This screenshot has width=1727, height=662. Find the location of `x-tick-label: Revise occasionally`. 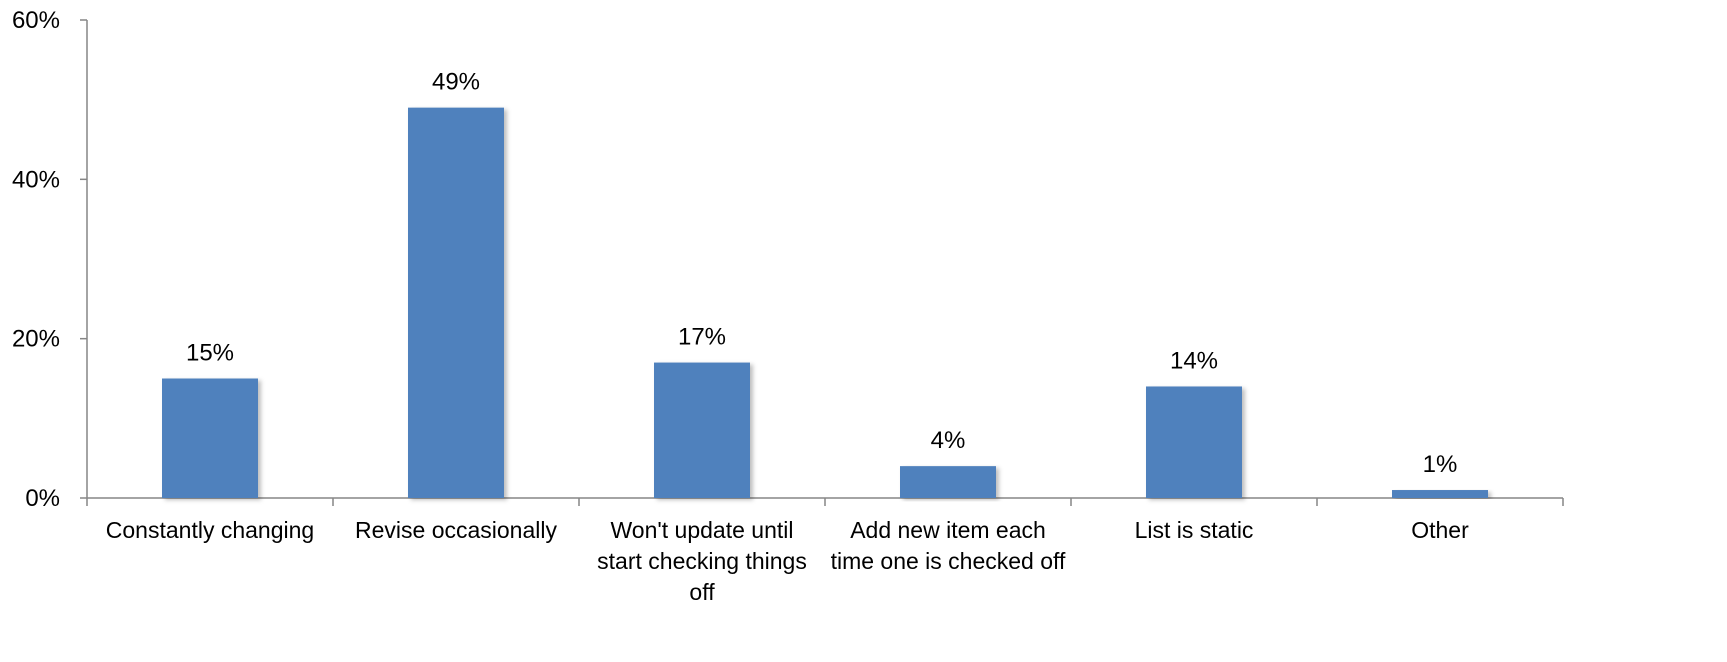

x-tick-label: Revise occasionally is located at coordinates (456, 530).